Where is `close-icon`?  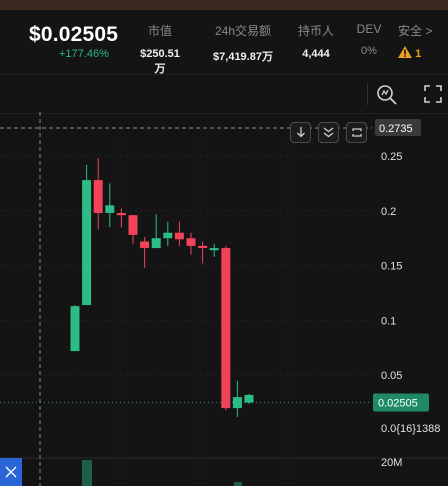
close-icon is located at coordinates (11, 472).